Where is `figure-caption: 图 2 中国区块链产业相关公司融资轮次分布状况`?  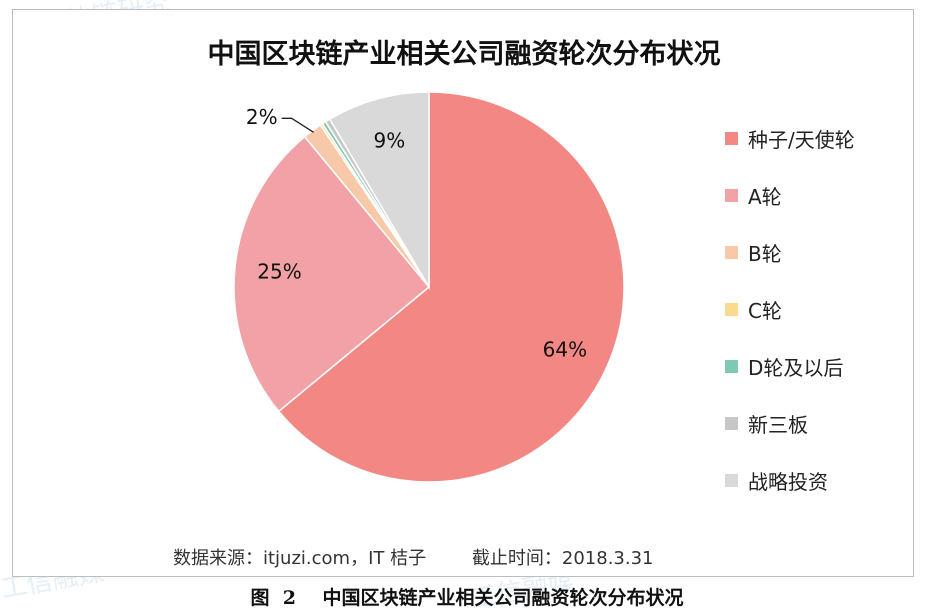 figure-caption: 图 2 中国区块链产业相关公司融资轮次分布状况 is located at coordinates (467, 598).